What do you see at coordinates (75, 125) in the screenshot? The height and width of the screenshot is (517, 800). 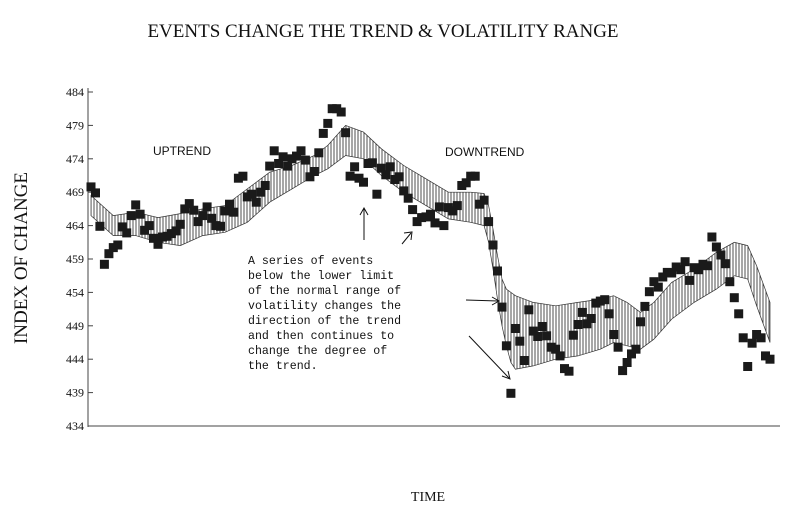 I see `y-tick-label: 479` at bounding box center [75, 125].